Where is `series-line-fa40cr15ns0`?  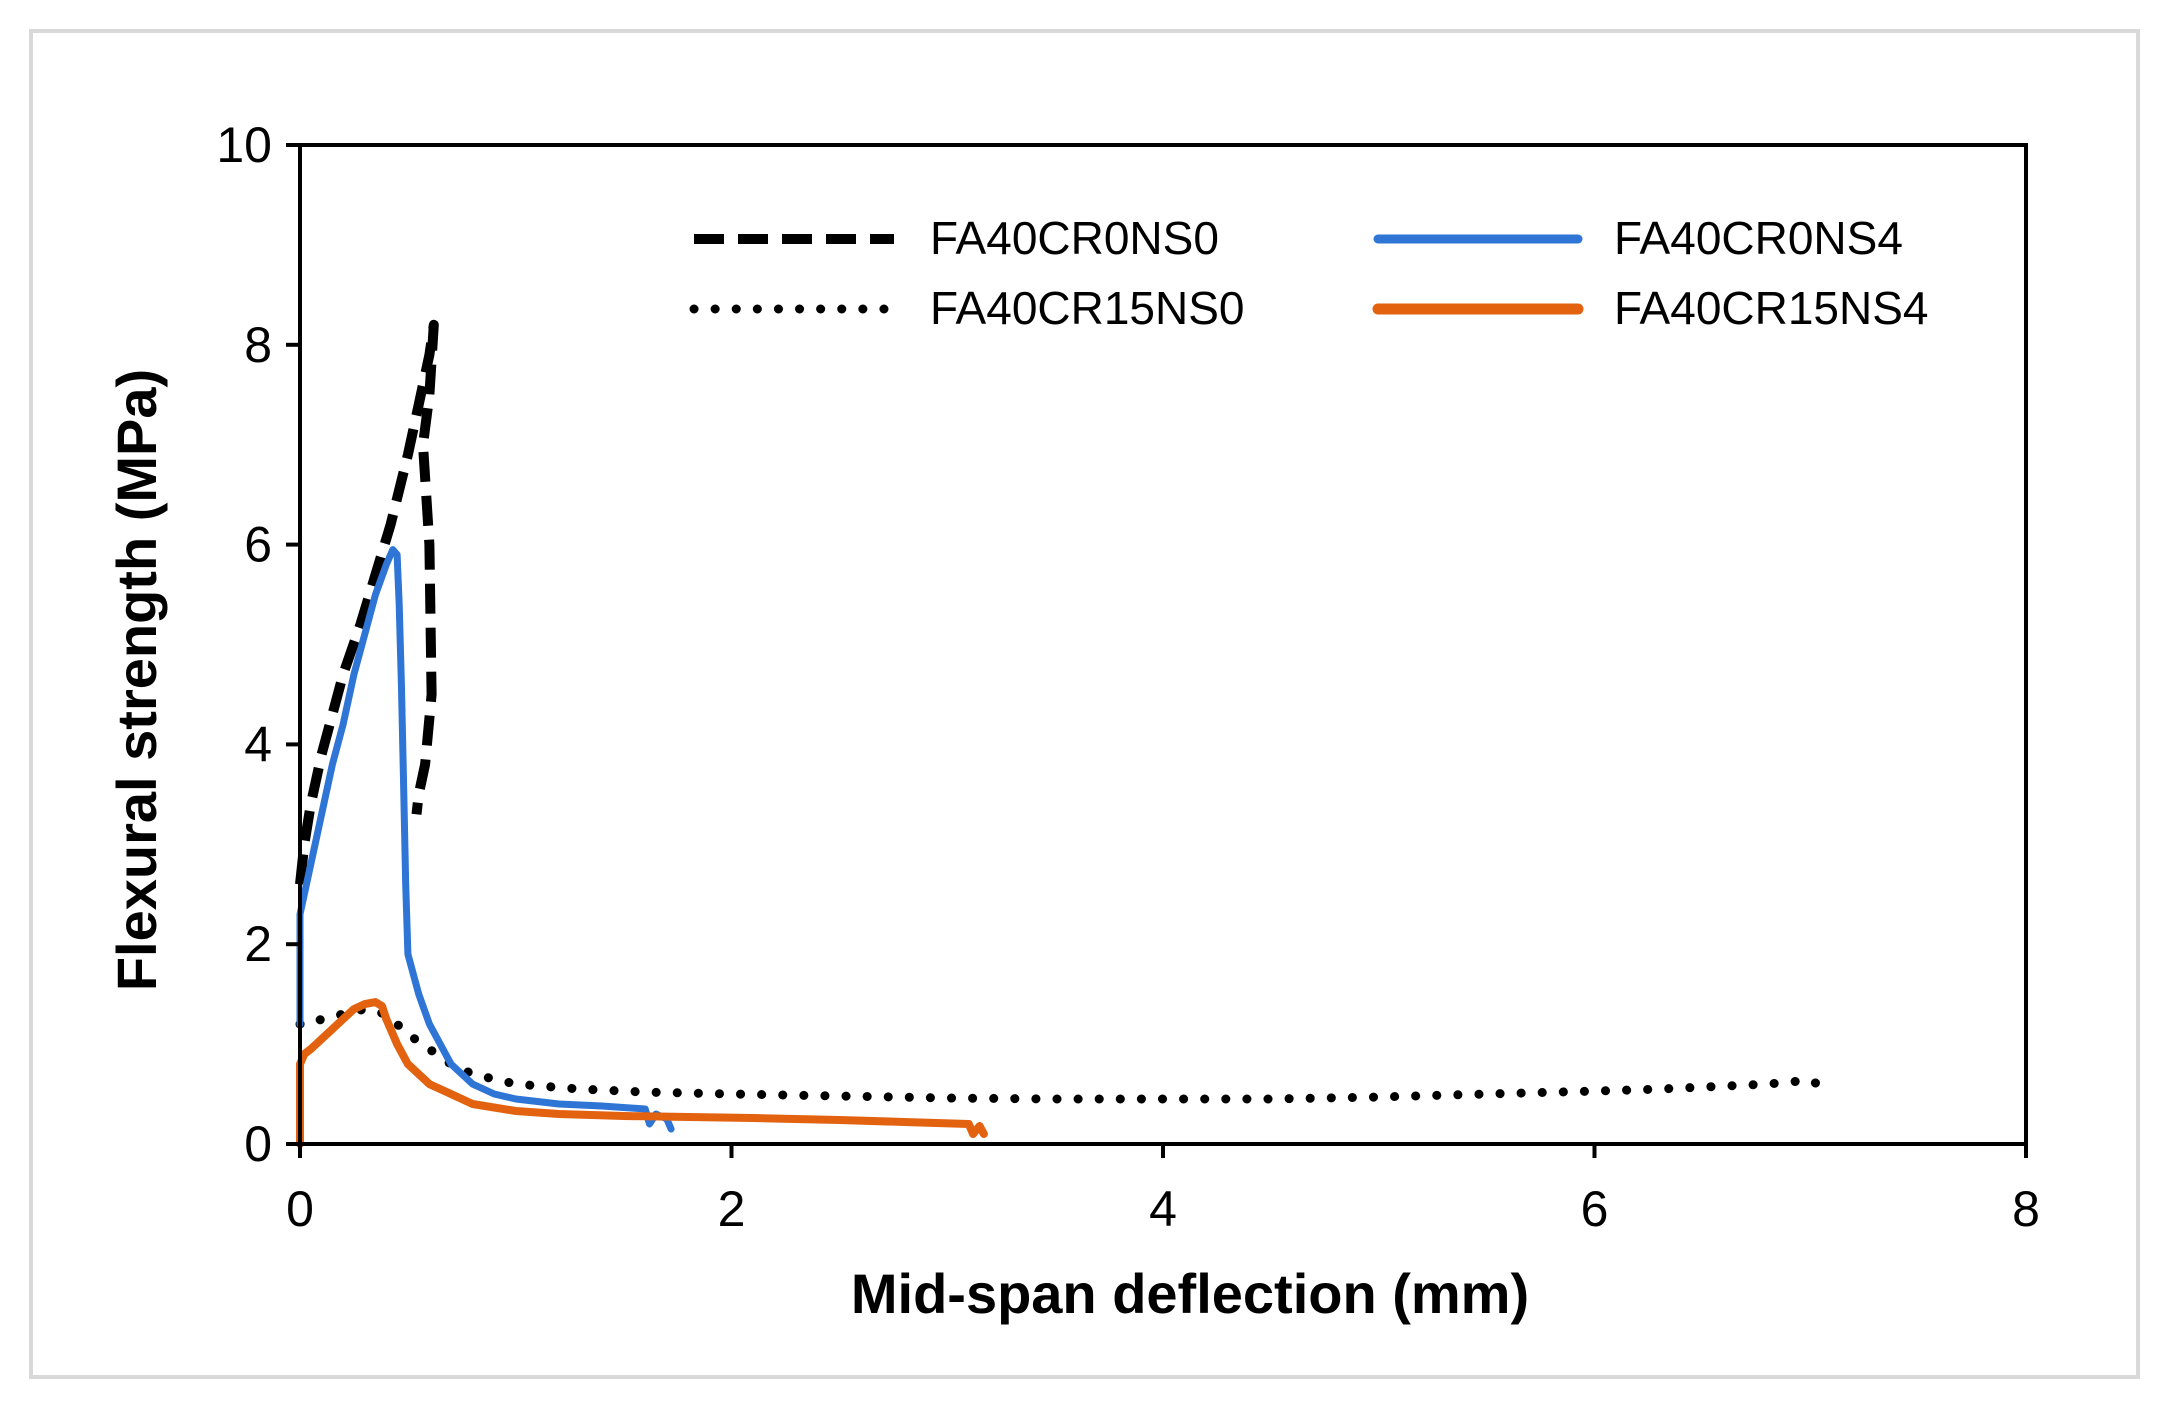
series-line-fa40cr15ns0 is located at coordinates (1066, 1054).